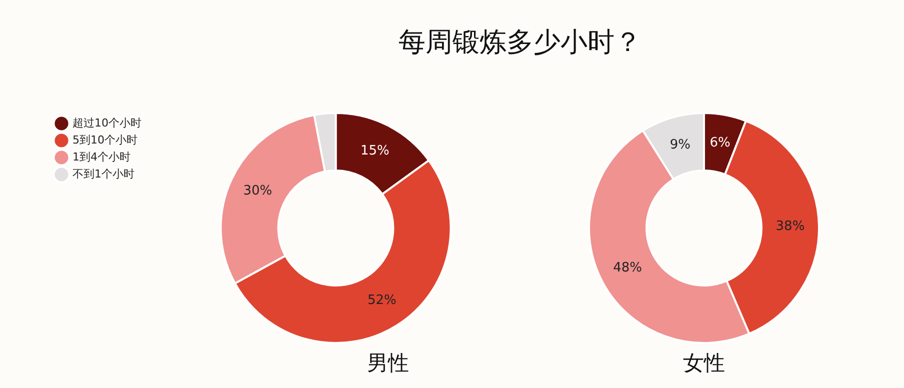 The width and height of the screenshot is (904, 388). Describe the element at coordinates (382, 300) in the screenshot. I see `data-label: 52%` at that location.